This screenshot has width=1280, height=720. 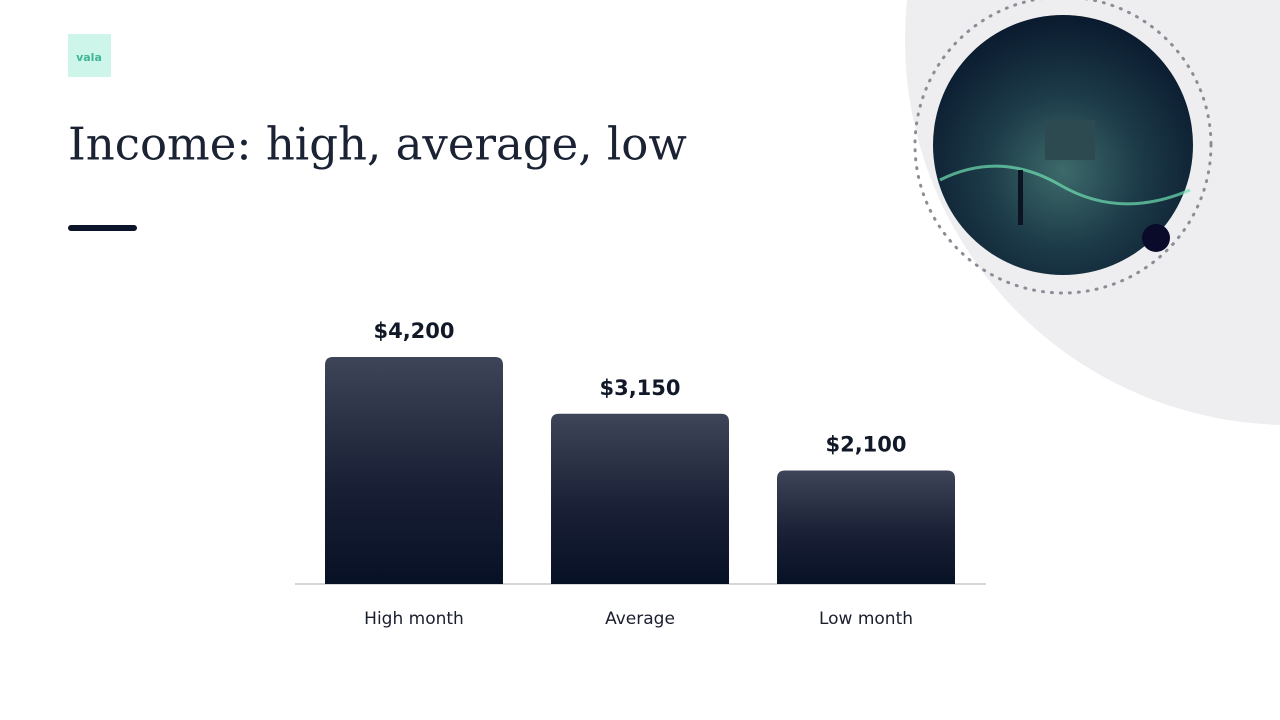 I want to click on logo: vala, so click(x=89, y=57).